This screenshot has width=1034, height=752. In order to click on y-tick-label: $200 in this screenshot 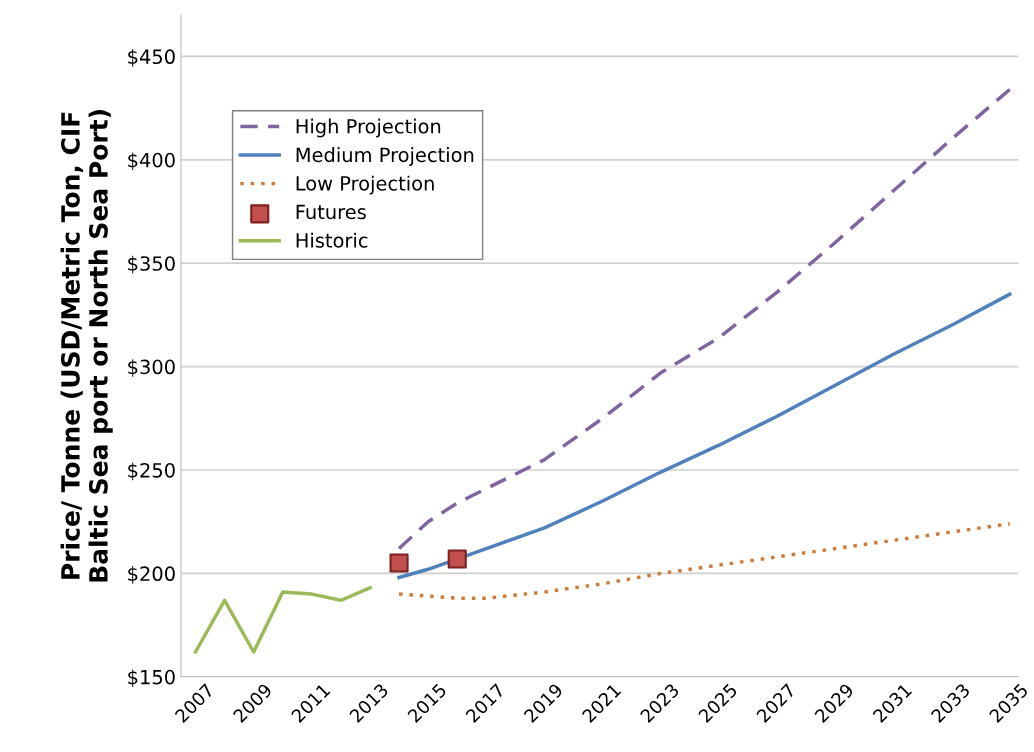, I will do `click(151, 575)`.